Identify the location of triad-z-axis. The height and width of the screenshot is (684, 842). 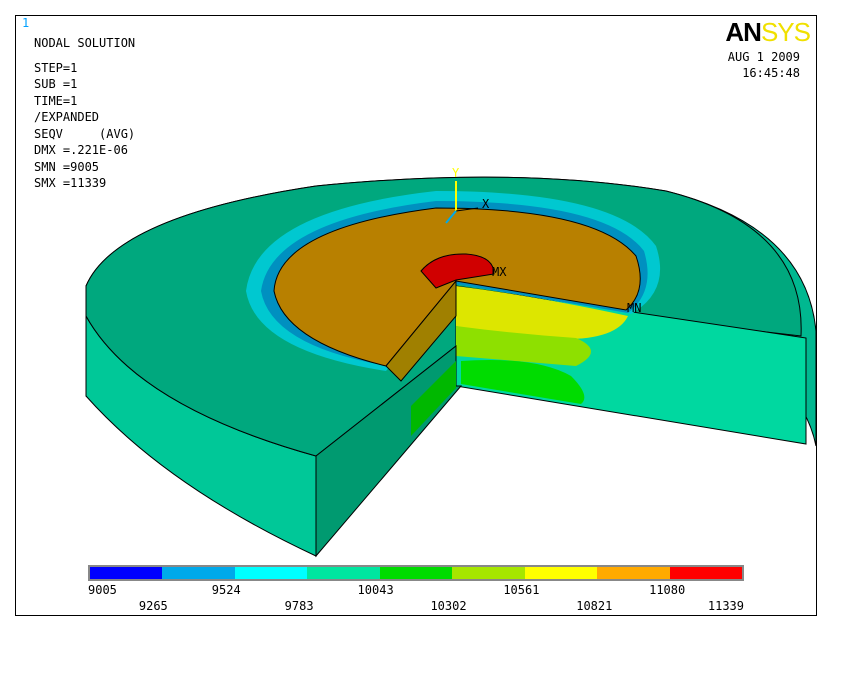
(451, 217).